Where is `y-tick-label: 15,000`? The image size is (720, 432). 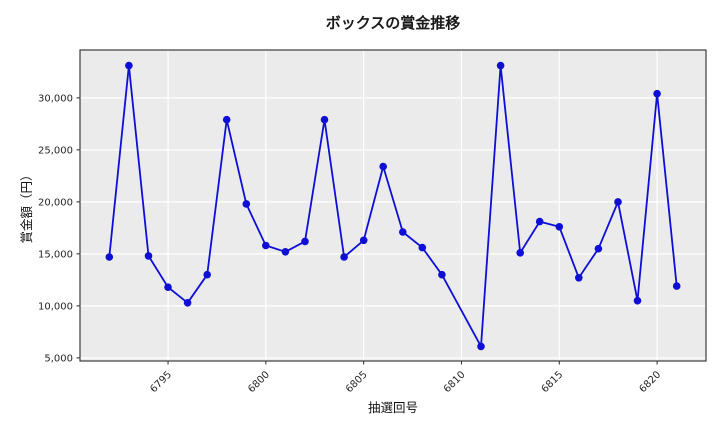
y-tick-label: 15,000 is located at coordinates (55, 254).